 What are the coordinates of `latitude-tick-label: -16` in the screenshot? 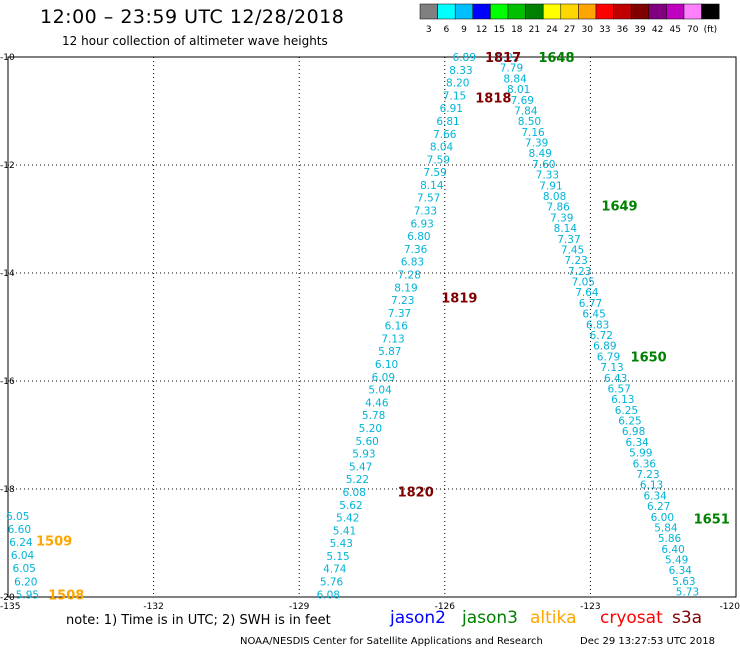 It's located at (7, 382).